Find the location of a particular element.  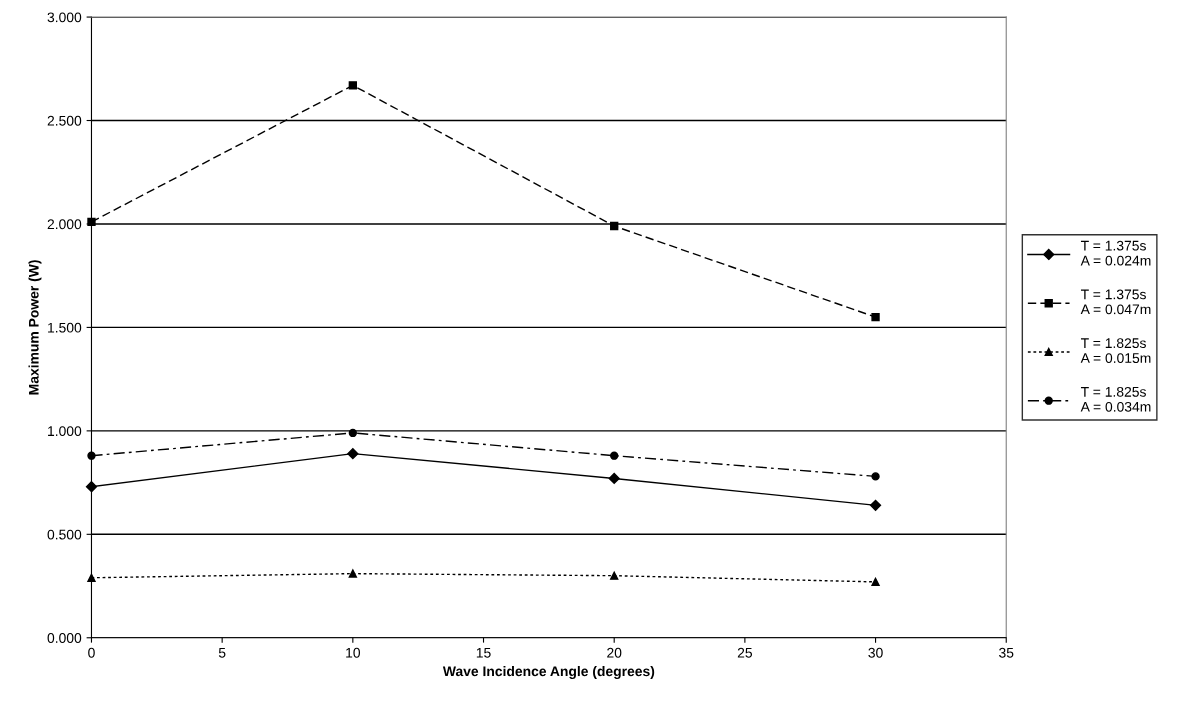

y-tick-label: 3.000 is located at coordinates (64, 17).